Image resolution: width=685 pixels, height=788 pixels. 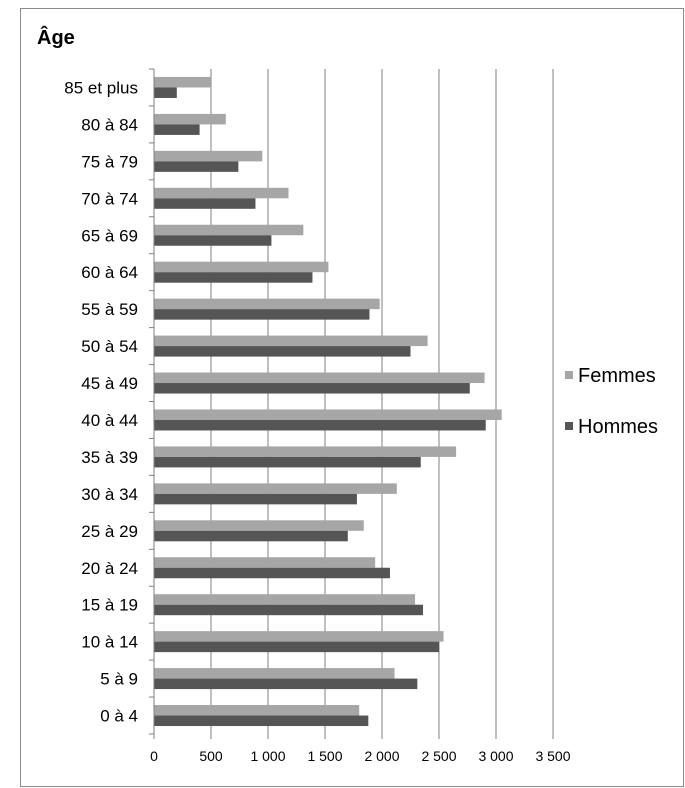 I want to click on legend: Femmes Hommes, so click(x=611, y=401).